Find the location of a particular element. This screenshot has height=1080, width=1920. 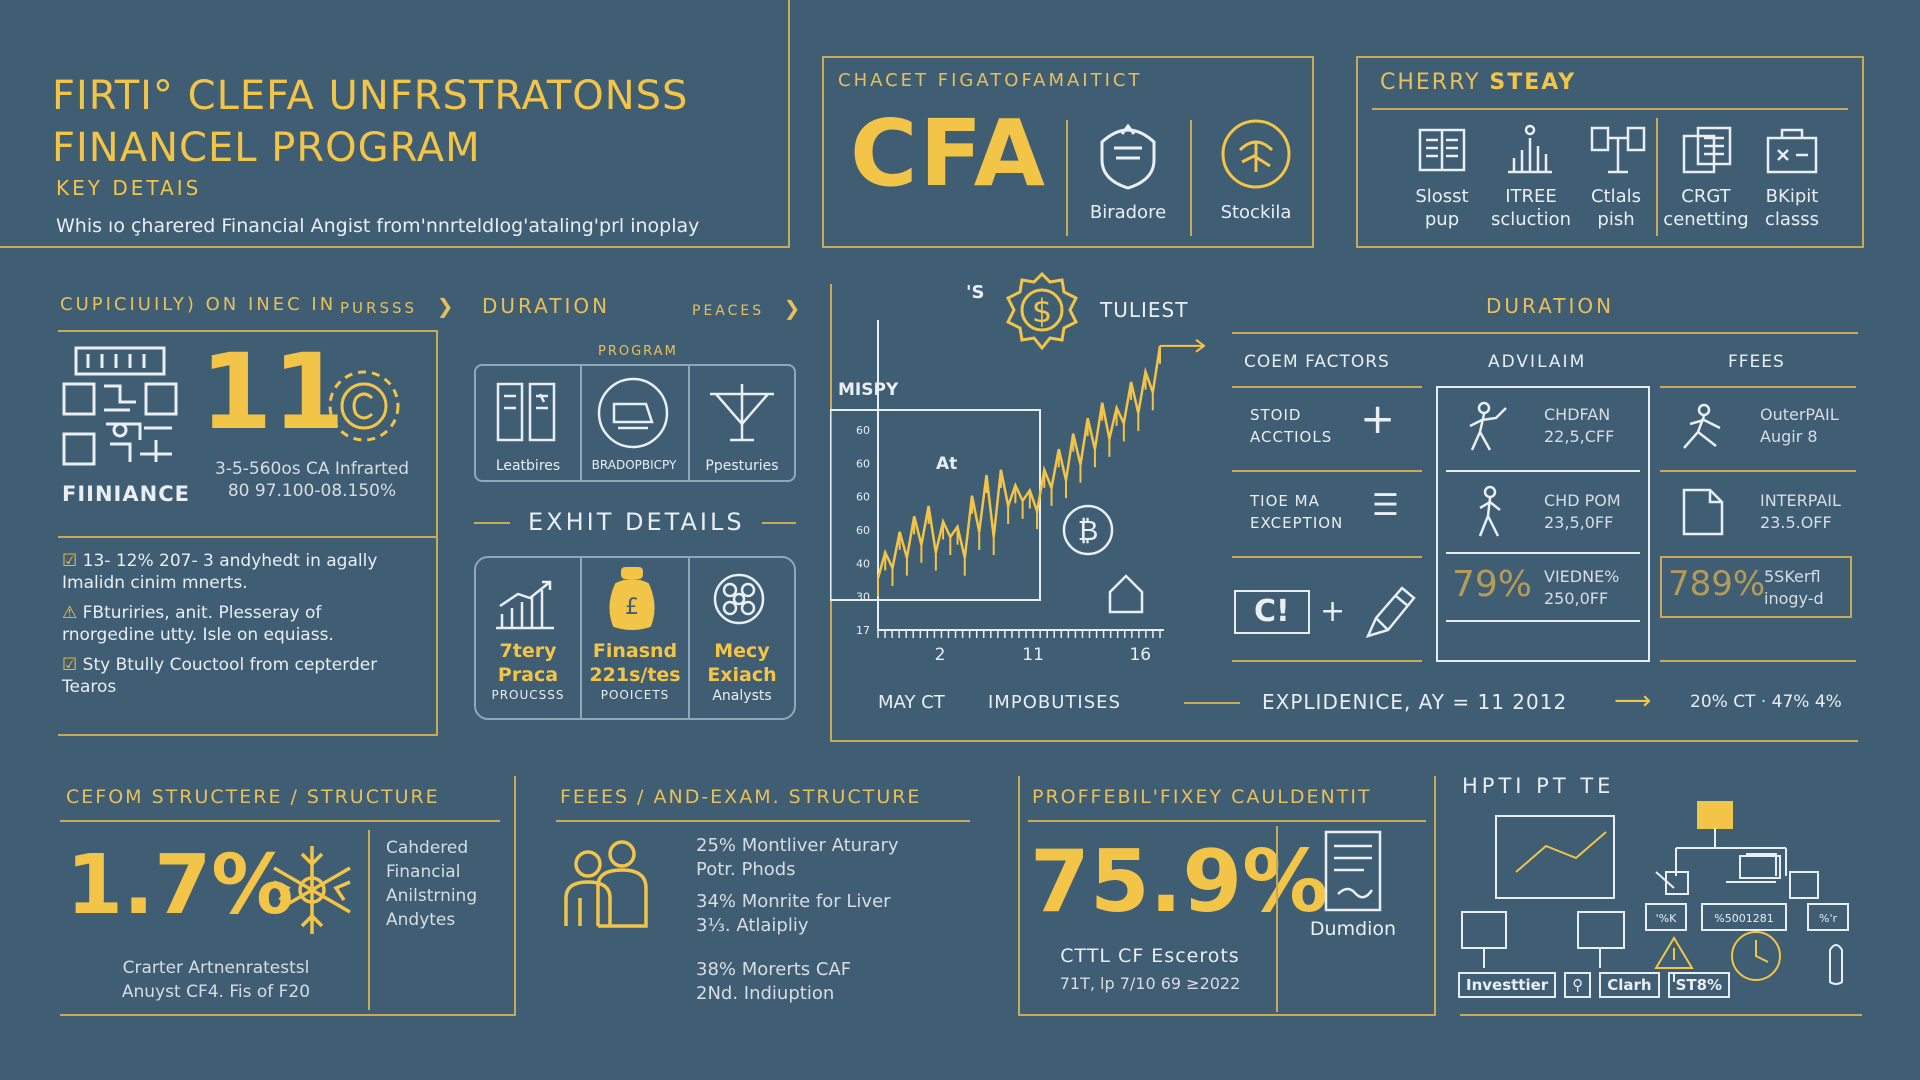

exhit-item-2: Finasnd 221s/tes POOICETS is located at coordinates (635, 671).